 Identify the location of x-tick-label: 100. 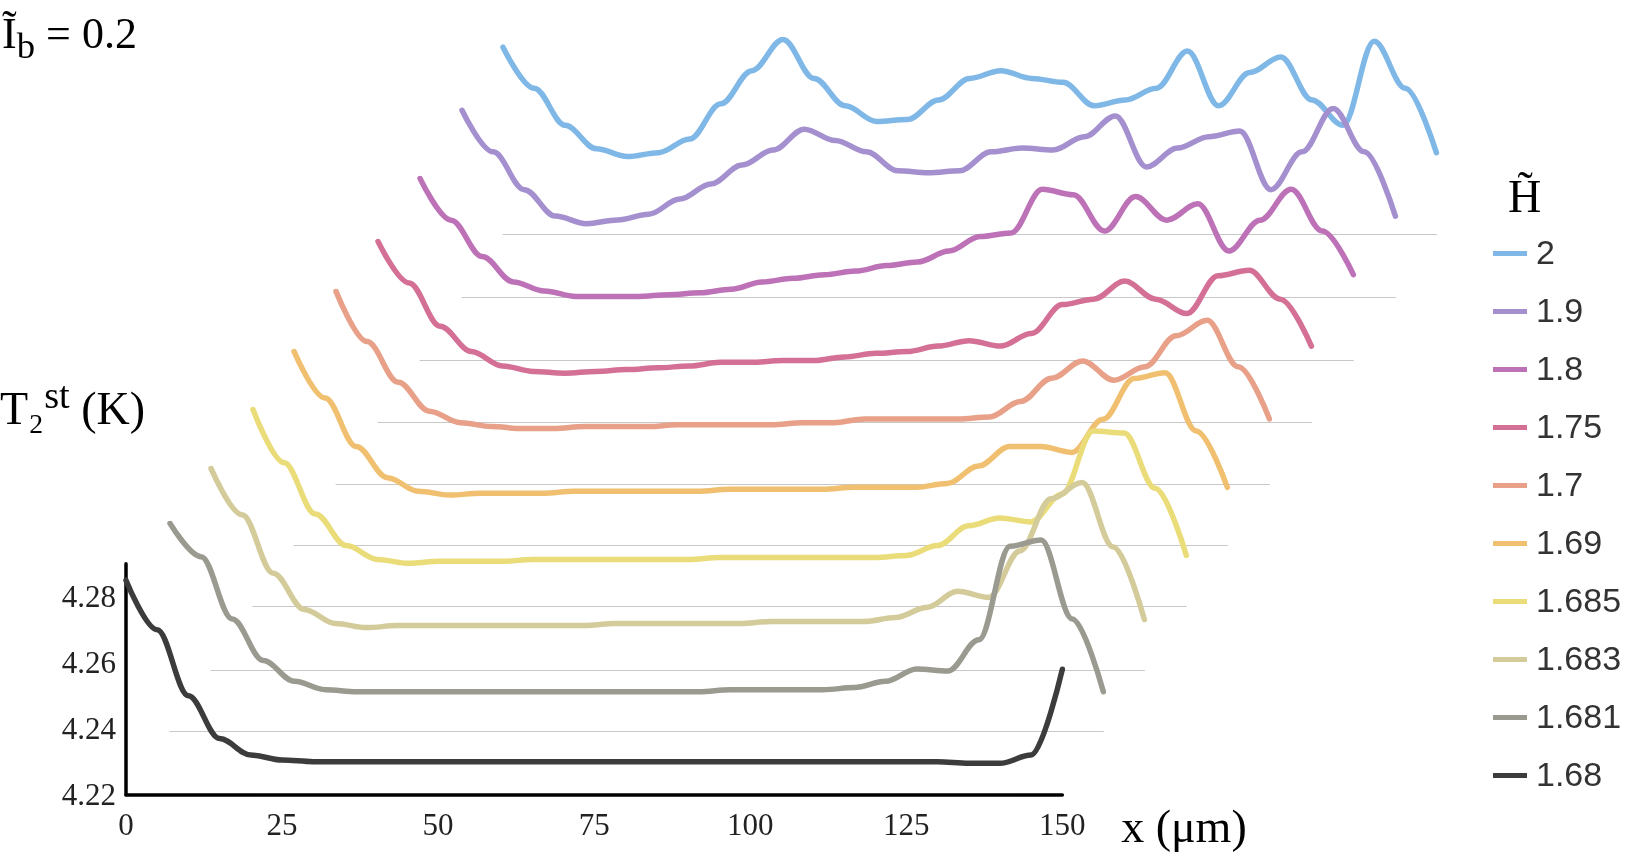
(750, 824).